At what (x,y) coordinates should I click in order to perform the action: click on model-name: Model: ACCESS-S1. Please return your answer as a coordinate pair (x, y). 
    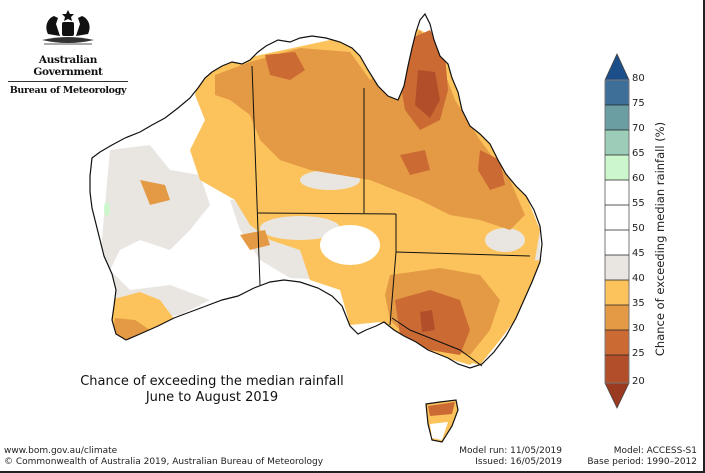
    Looking at the image, I should click on (655, 451).